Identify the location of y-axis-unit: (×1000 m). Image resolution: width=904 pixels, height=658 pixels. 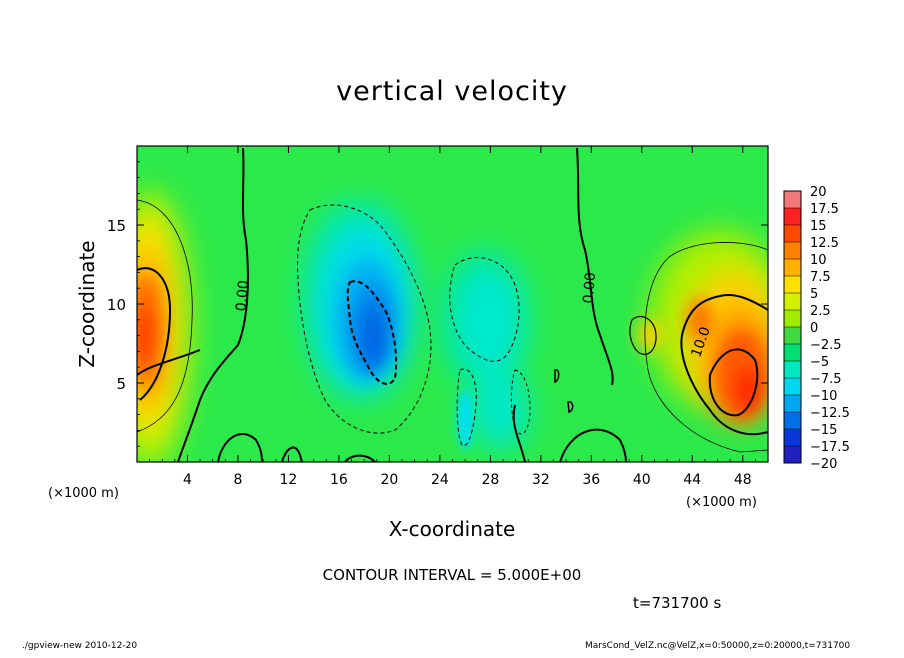
(83, 493).